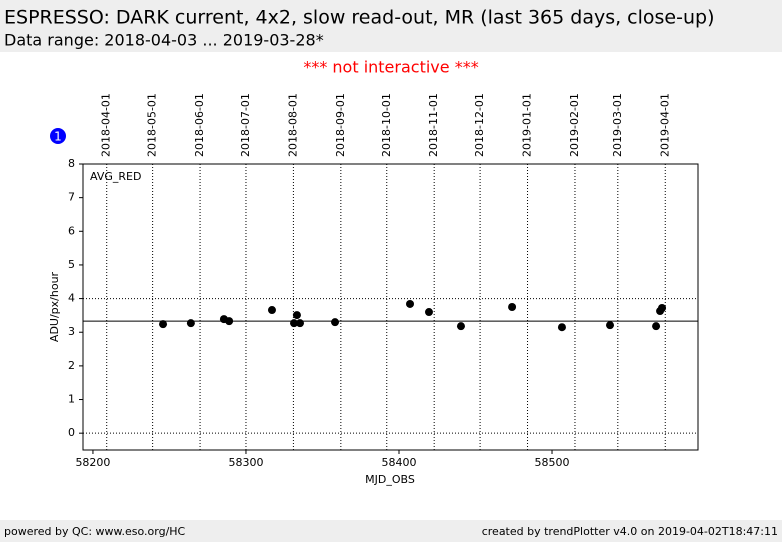 The height and width of the screenshot is (542, 782). What do you see at coordinates (552, 462) in the screenshot?
I see `x-tick-label: 58500` at bounding box center [552, 462].